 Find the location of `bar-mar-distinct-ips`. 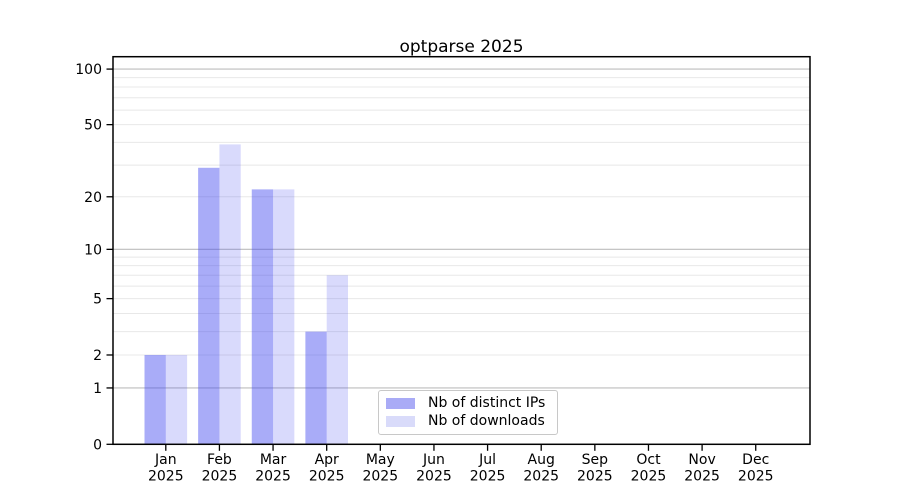

bar-mar-distinct-ips is located at coordinates (262, 317).